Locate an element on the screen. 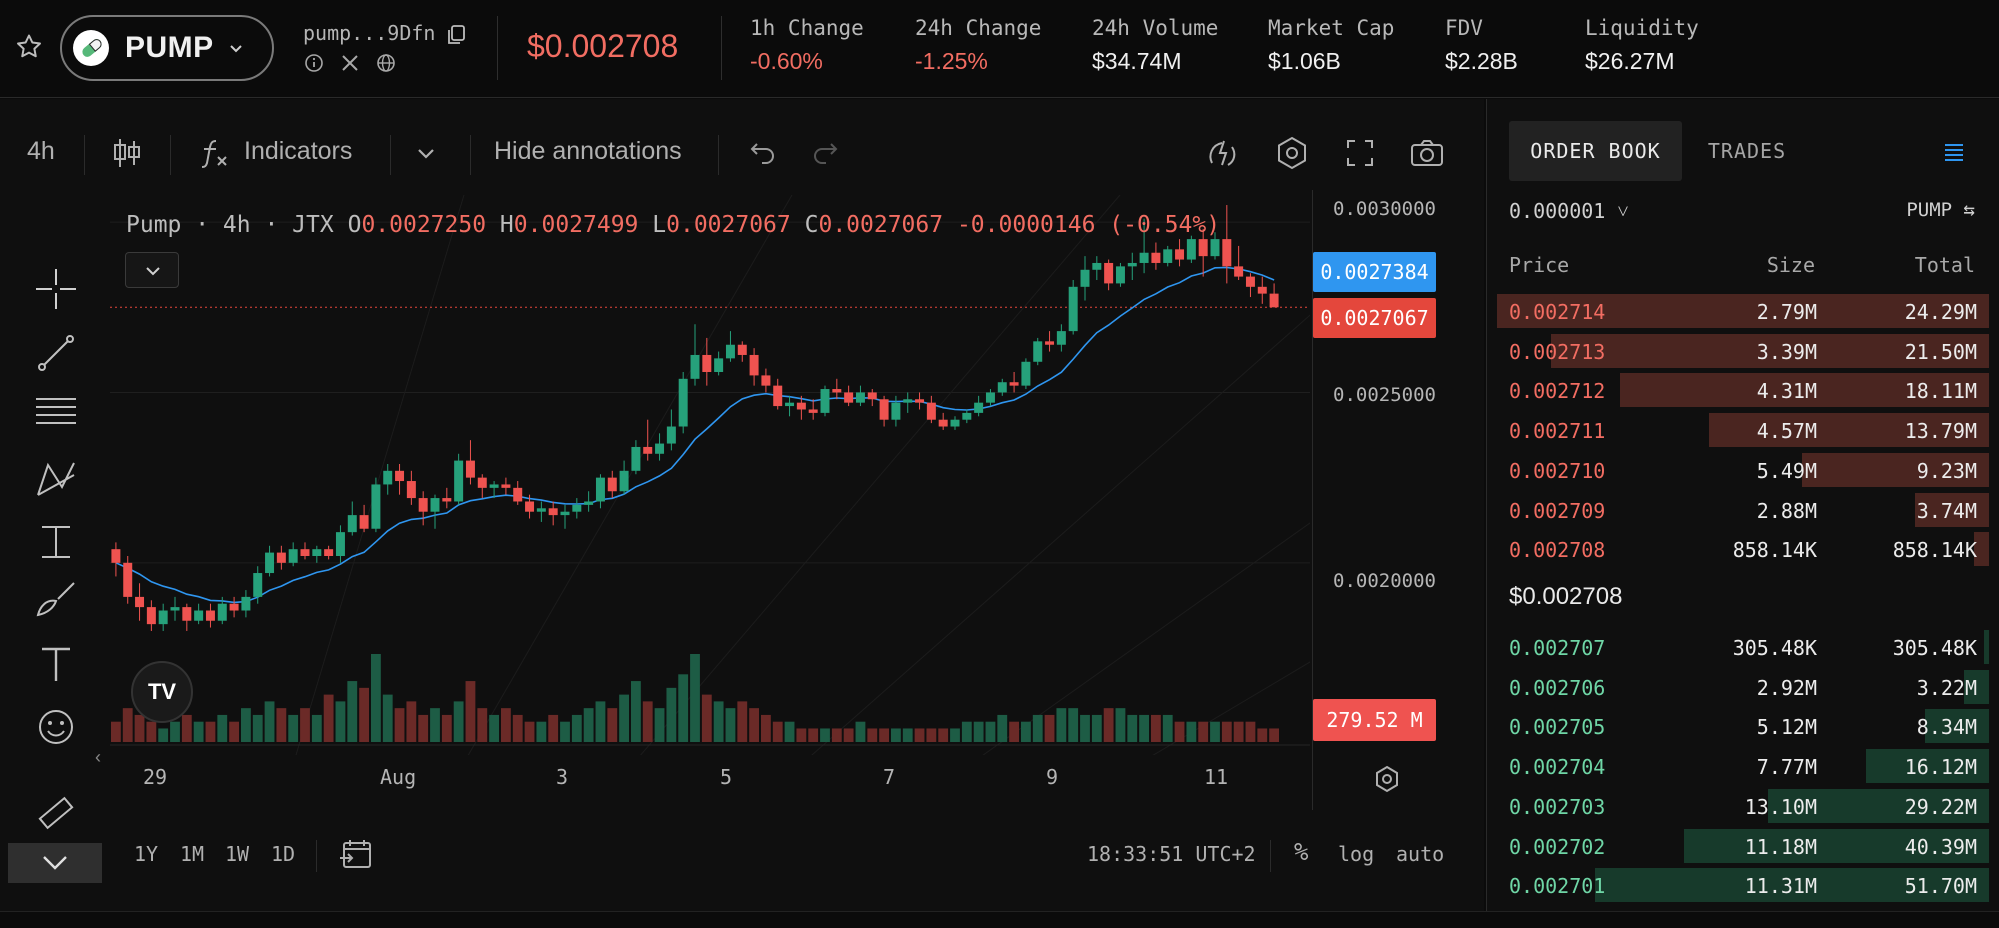  legend-collapse-button is located at coordinates (152, 270).